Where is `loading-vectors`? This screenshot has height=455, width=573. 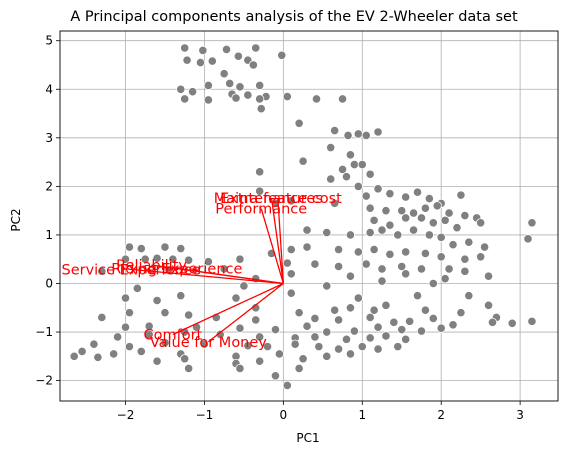 loading-vectors is located at coordinates (207, 270).